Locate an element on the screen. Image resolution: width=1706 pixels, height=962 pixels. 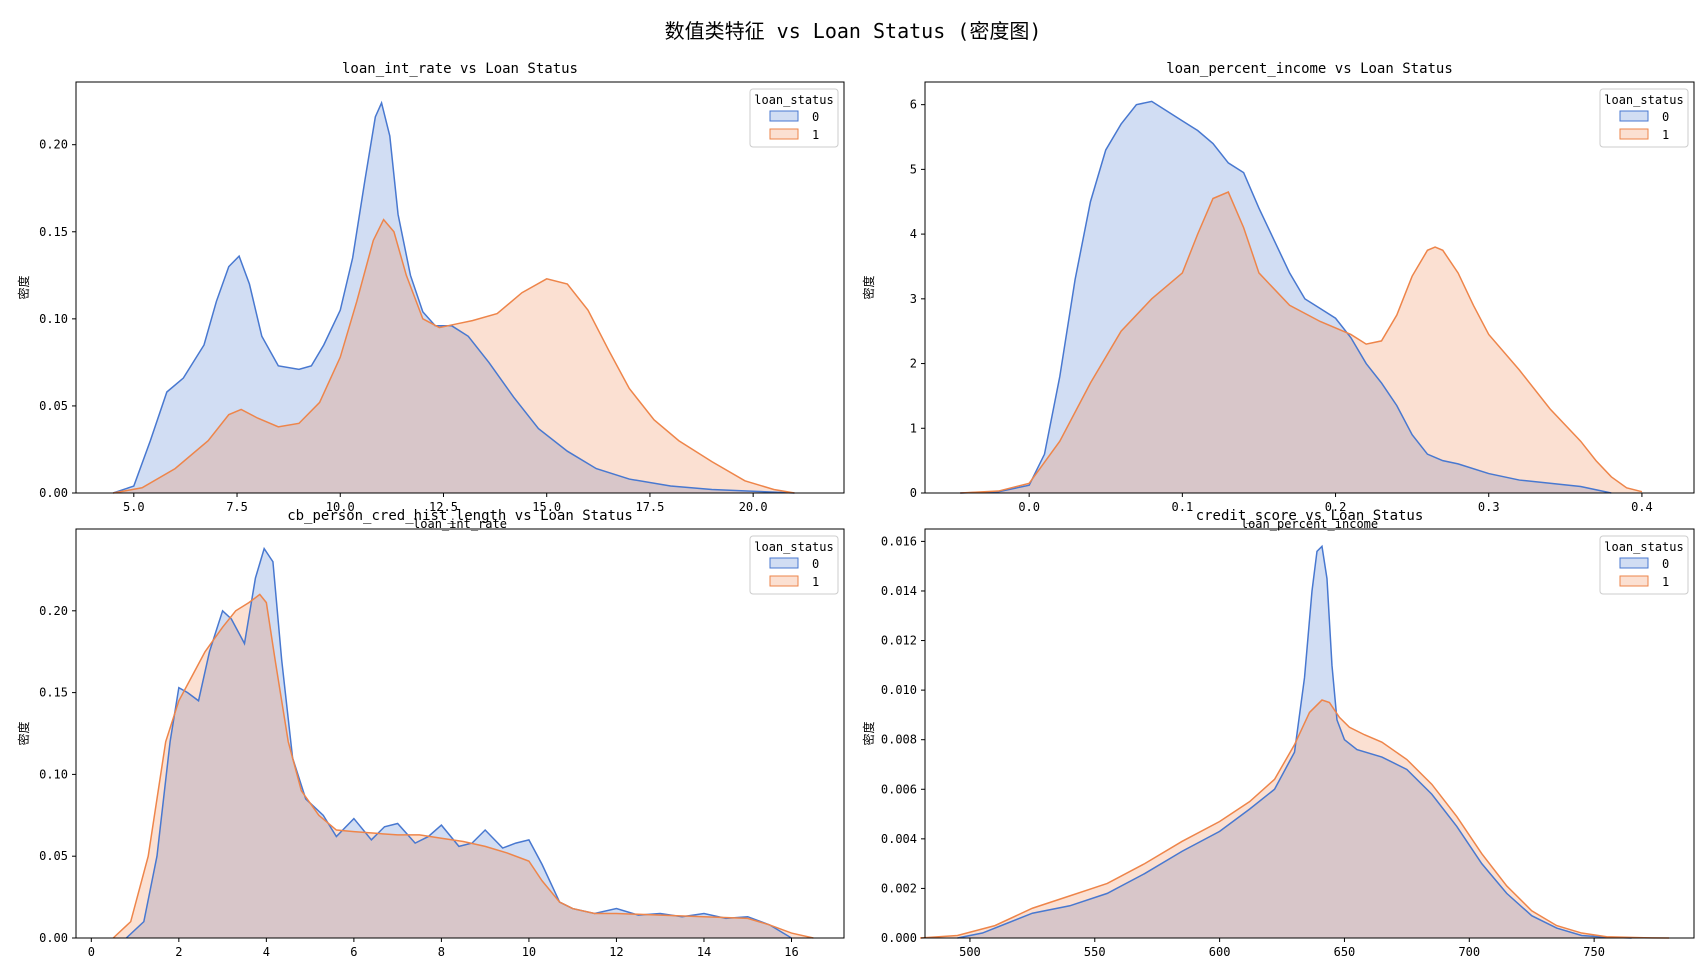
y-tick-label: 0 is located at coordinates (913, 493).